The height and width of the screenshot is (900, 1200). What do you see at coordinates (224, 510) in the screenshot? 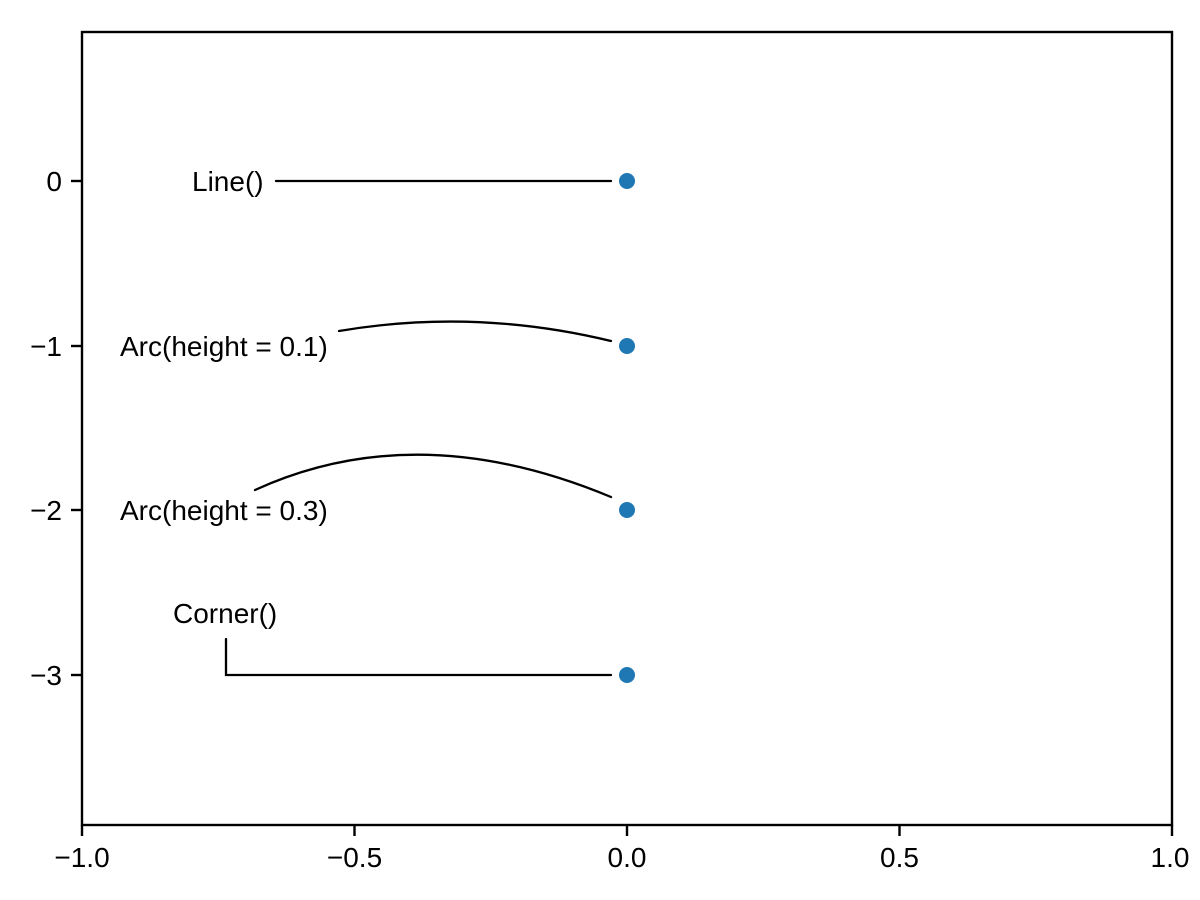
I see `annotation-label-arc-large: Arc(height = 0.3)` at bounding box center [224, 510].